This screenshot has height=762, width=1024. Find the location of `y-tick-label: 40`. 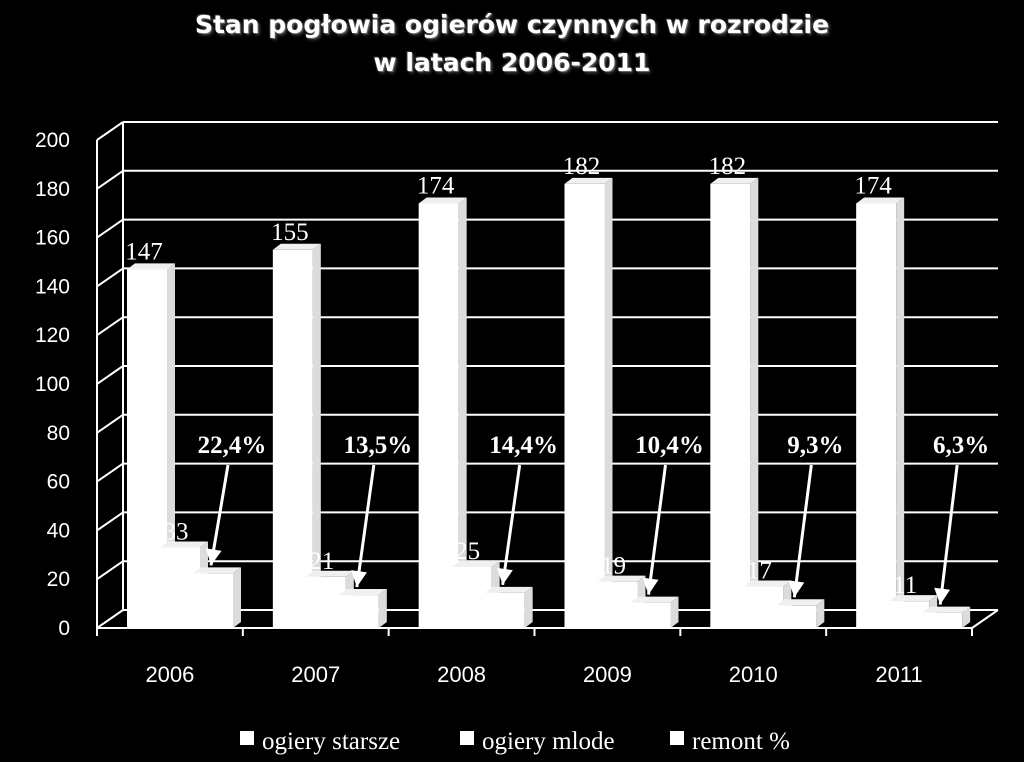

y-tick-label: 40 is located at coordinates (58, 530).